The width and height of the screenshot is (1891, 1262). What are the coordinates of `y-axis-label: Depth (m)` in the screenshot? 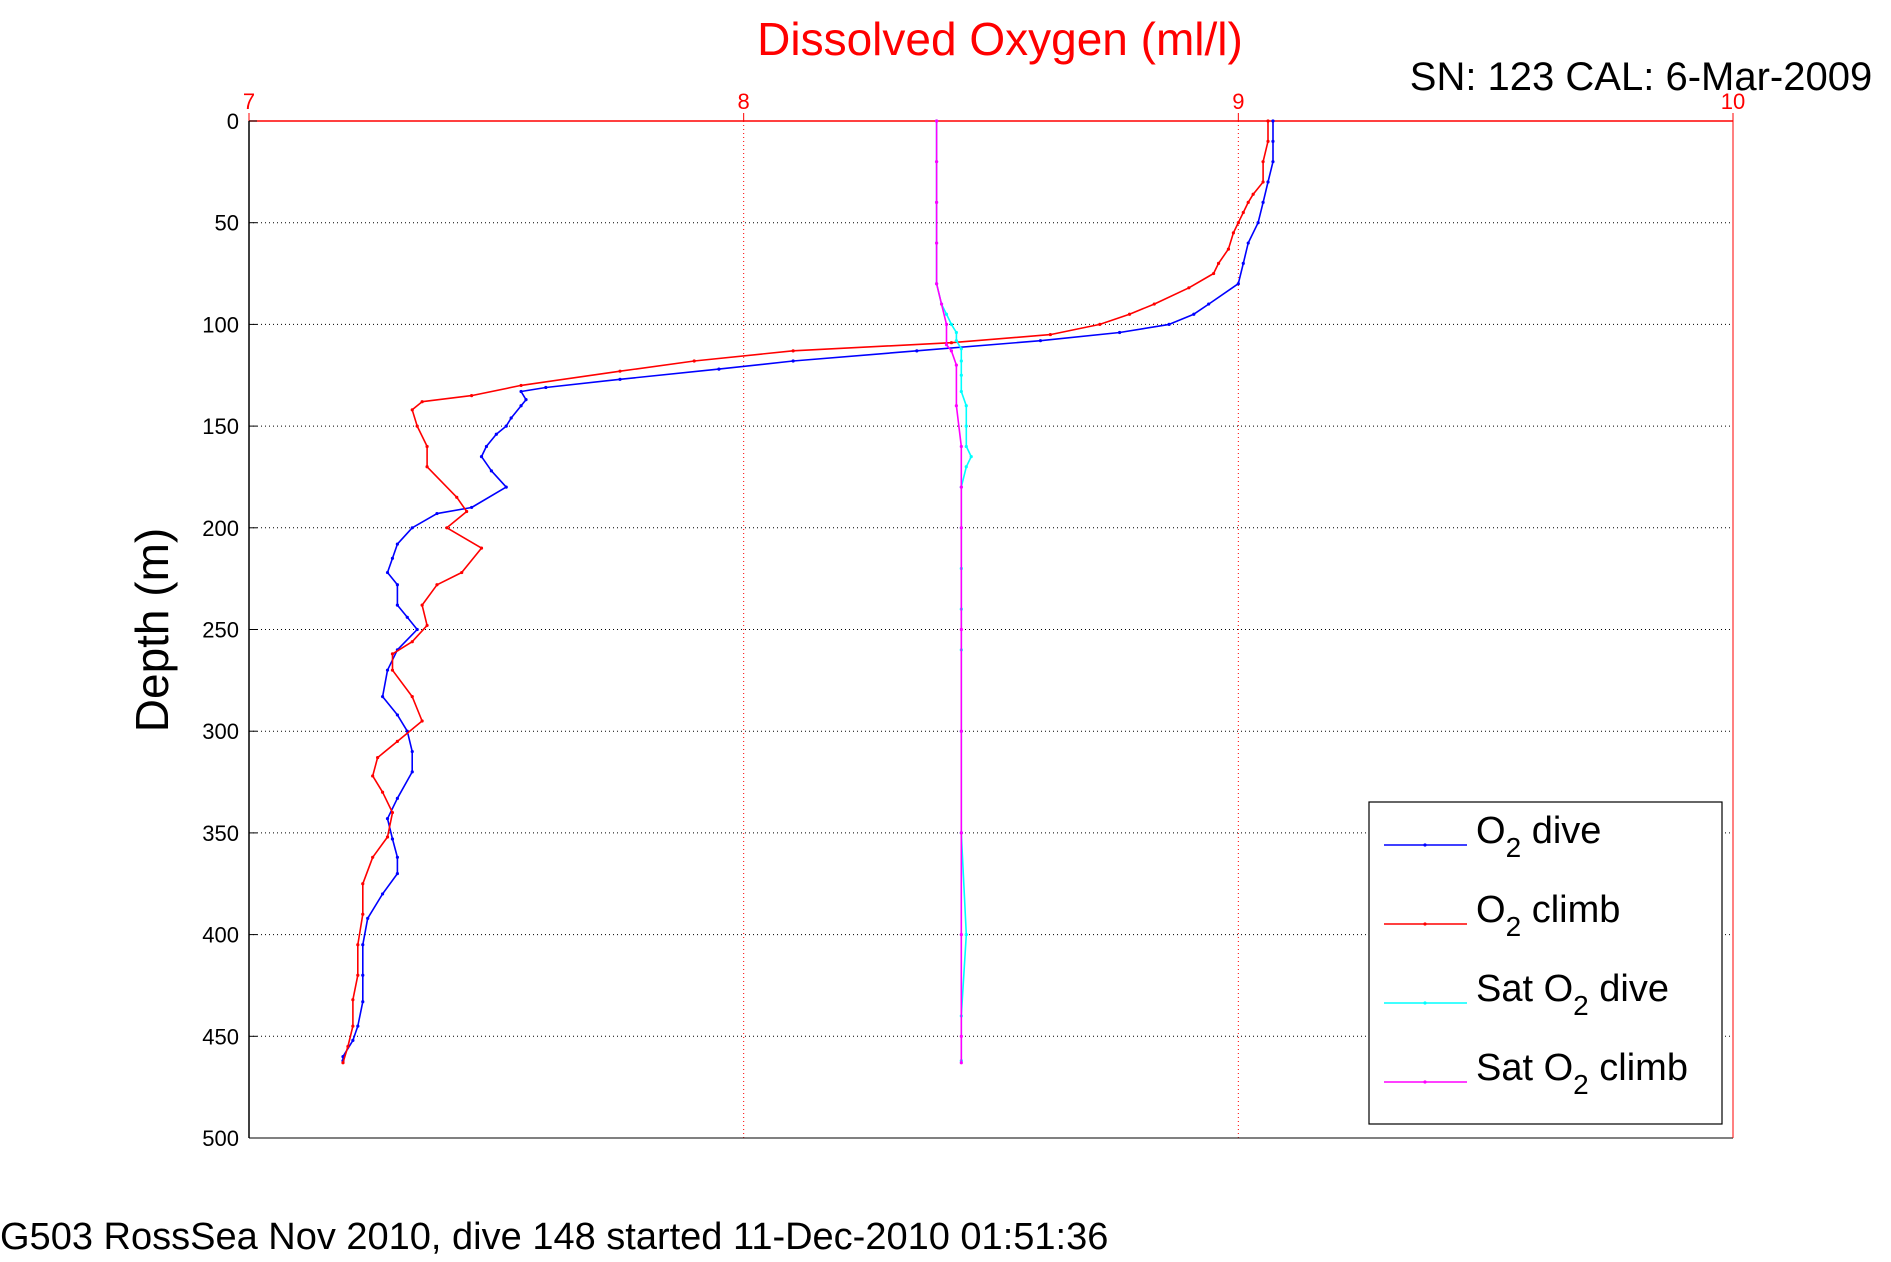 It's located at (152, 630).